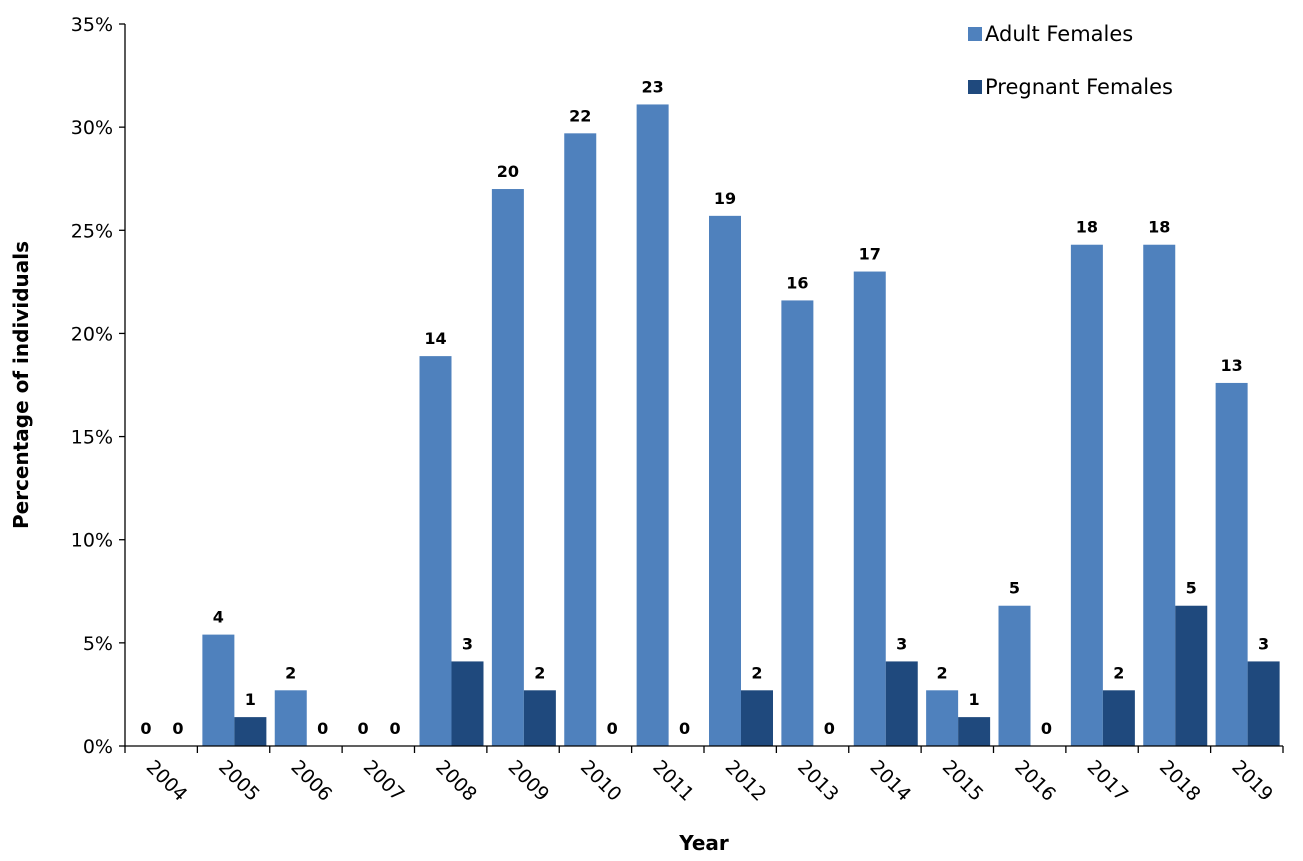 The width and height of the screenshot is (1303, 861). I want to click on x-tick-label: 2005, so click(239, 781).